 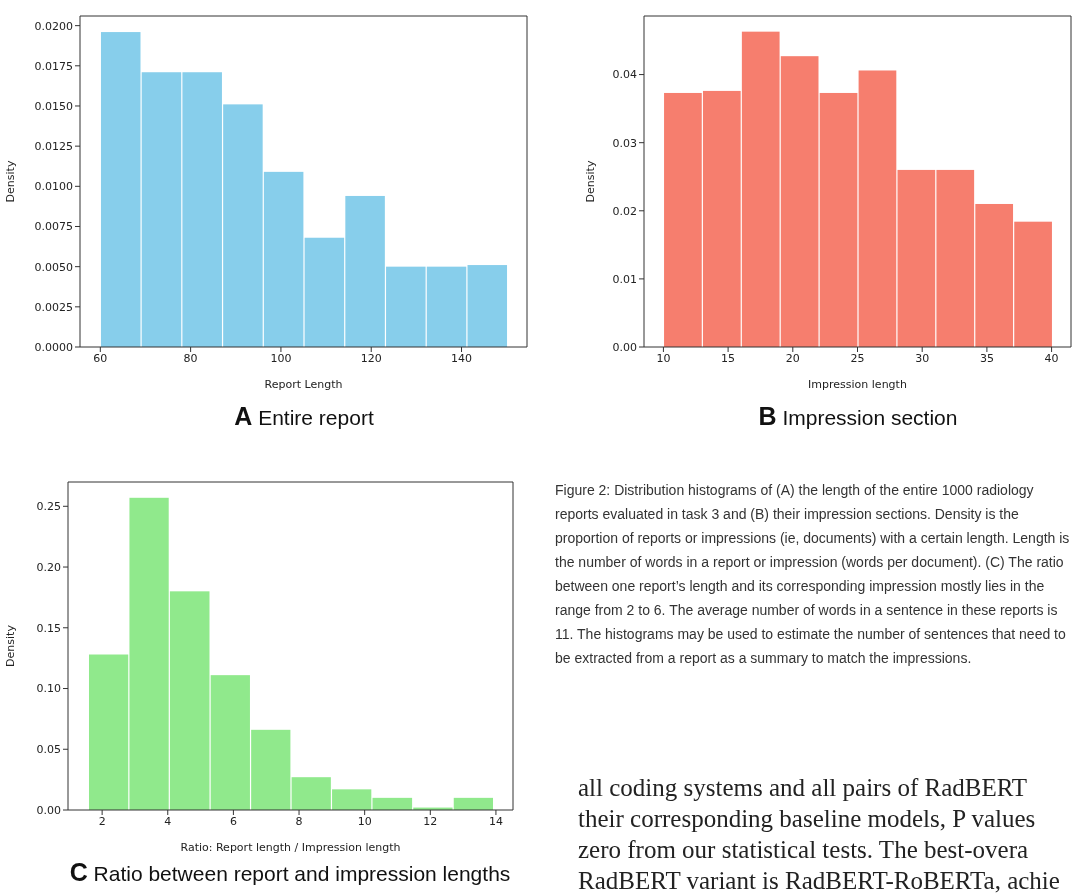 What do you see at coordinates (624, 143) in the screenshot?
I see `y-tick-label: 0.03` at bounding box center [624, 143].